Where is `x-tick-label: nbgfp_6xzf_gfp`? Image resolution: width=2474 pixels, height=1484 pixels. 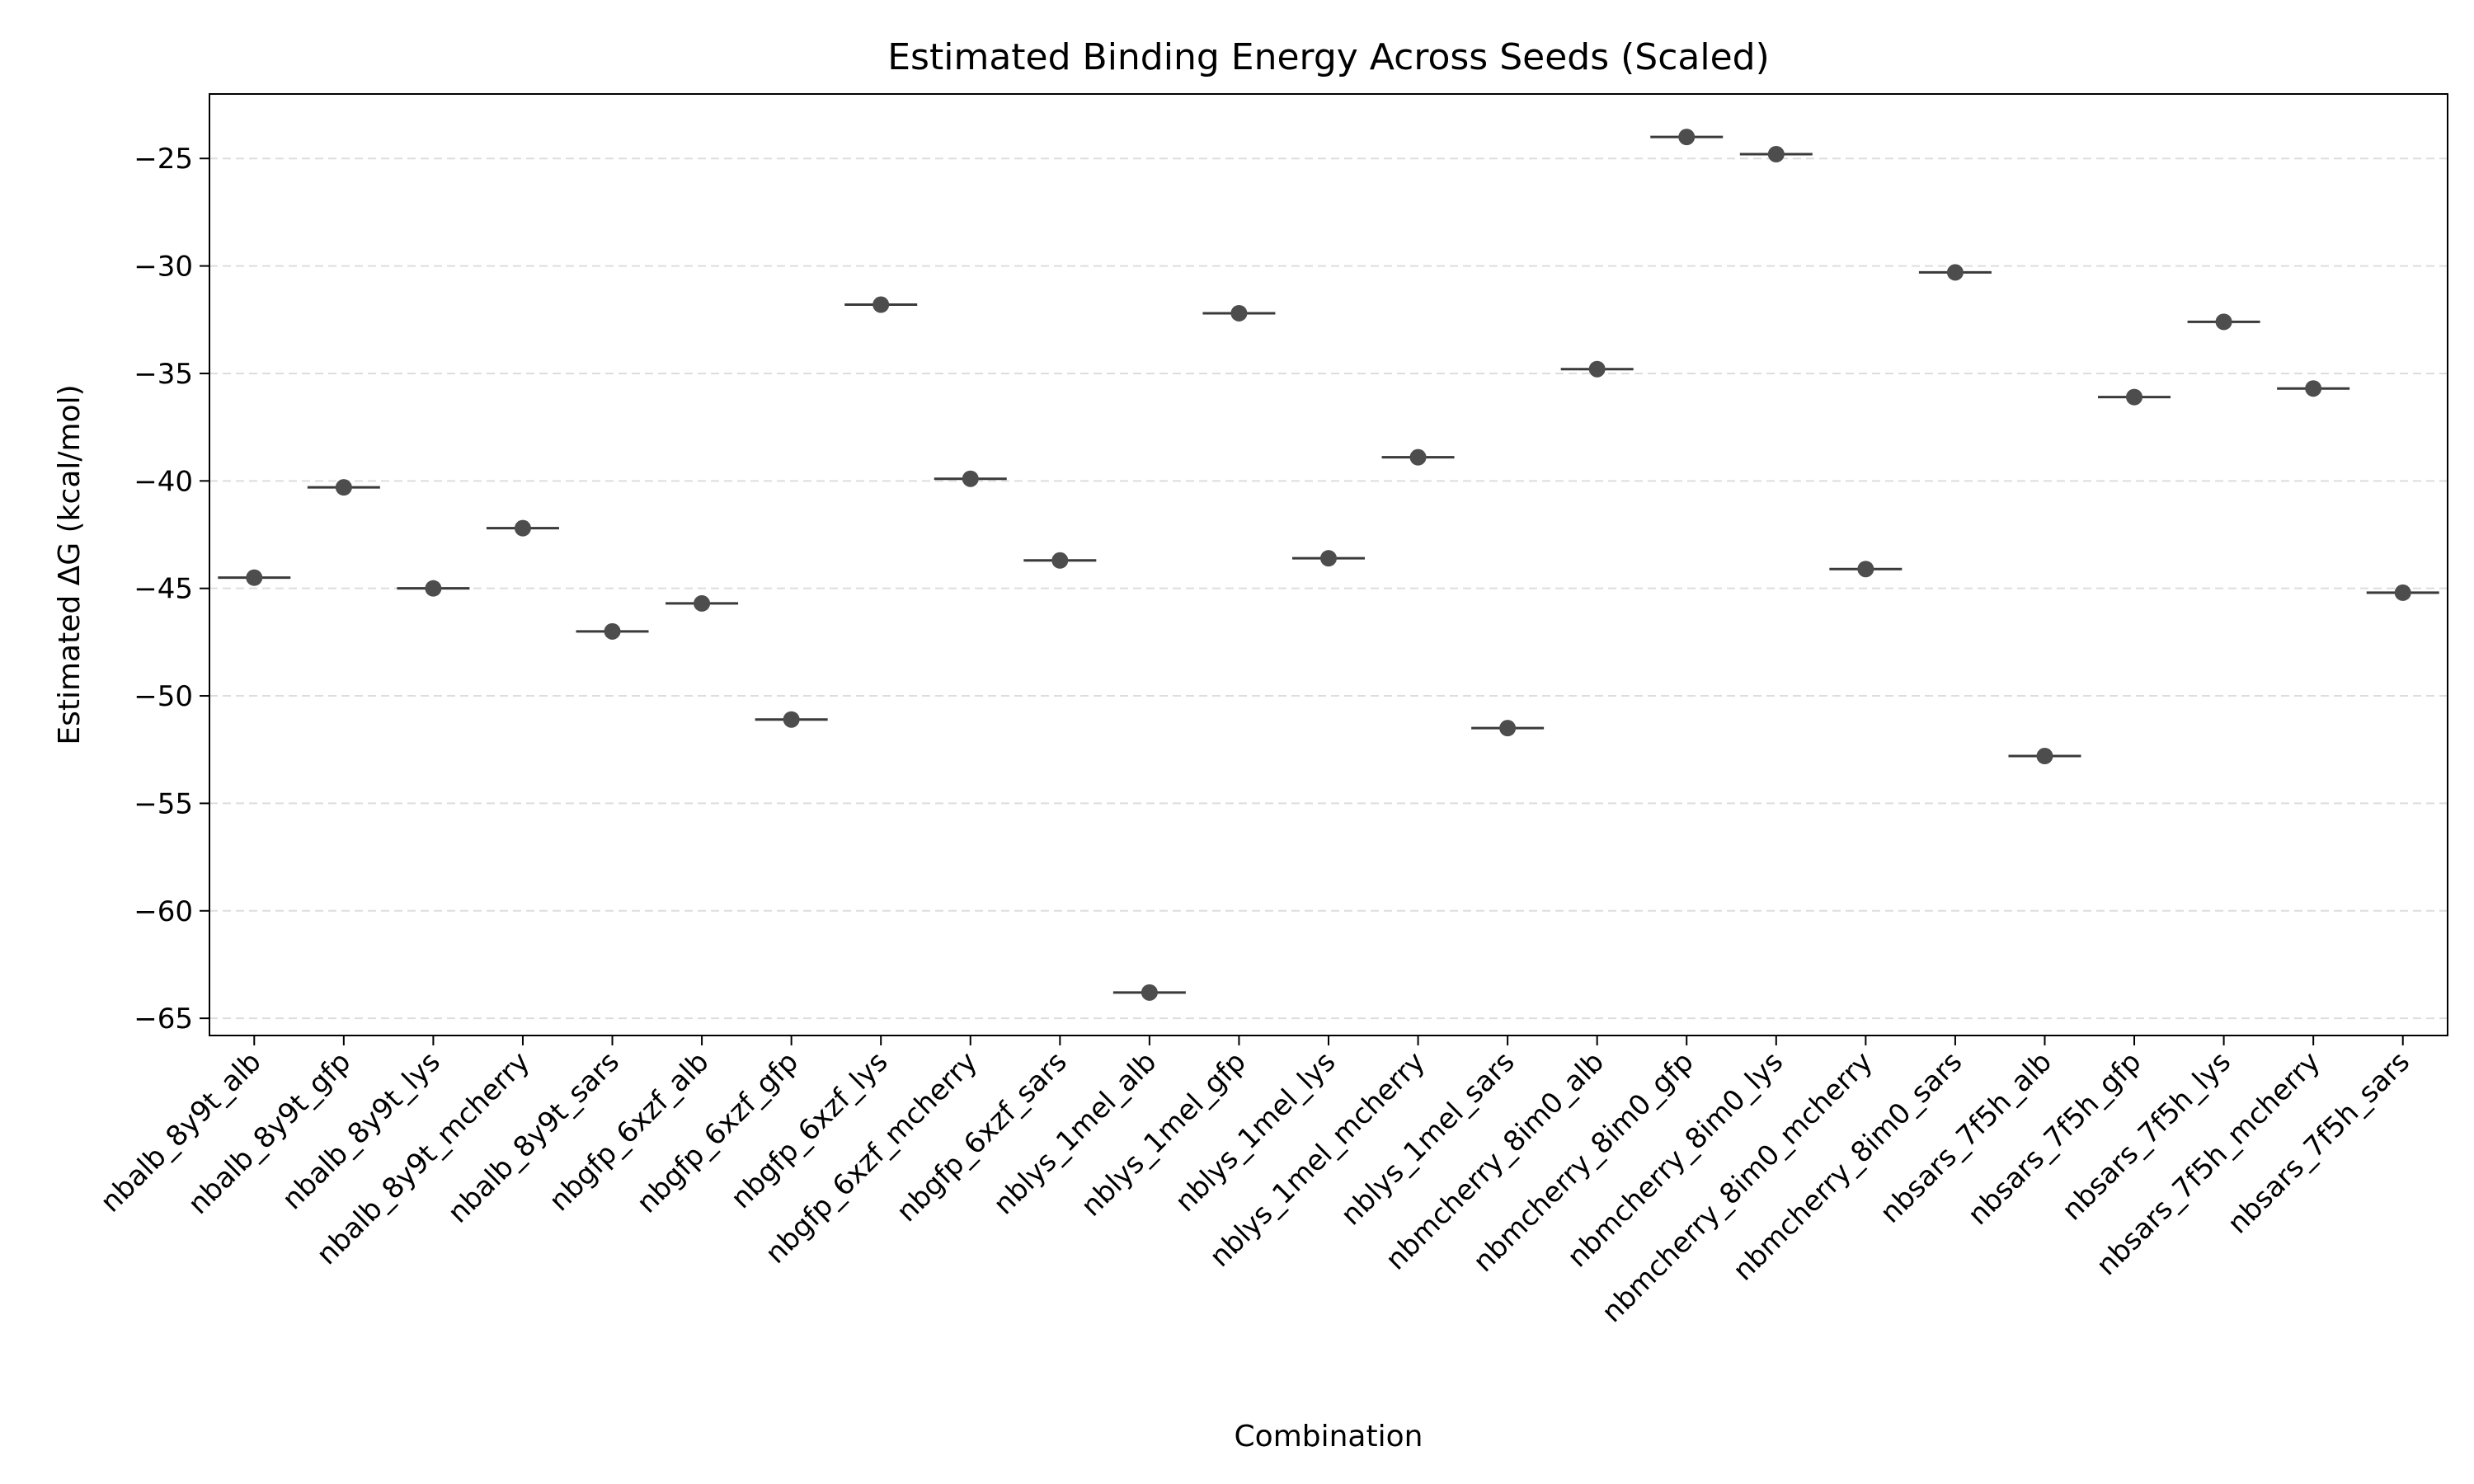
x-tick-label: nbgfp_6xzf_gfp is located at coordinates (718, 1132).